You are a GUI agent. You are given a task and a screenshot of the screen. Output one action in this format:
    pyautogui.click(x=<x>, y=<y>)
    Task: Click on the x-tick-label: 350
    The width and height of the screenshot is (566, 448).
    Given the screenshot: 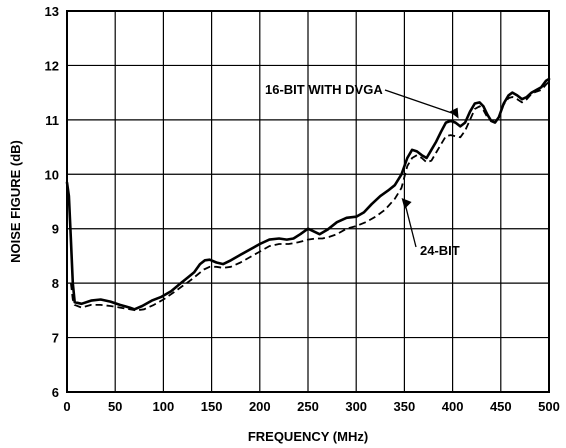 What is the action you would take?
    pyautogui.click(x=405, y=406)
    